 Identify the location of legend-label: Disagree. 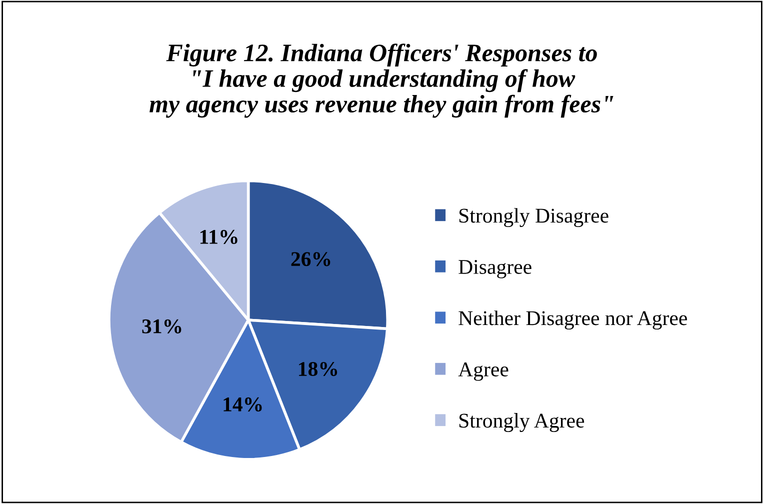
(495, 269).